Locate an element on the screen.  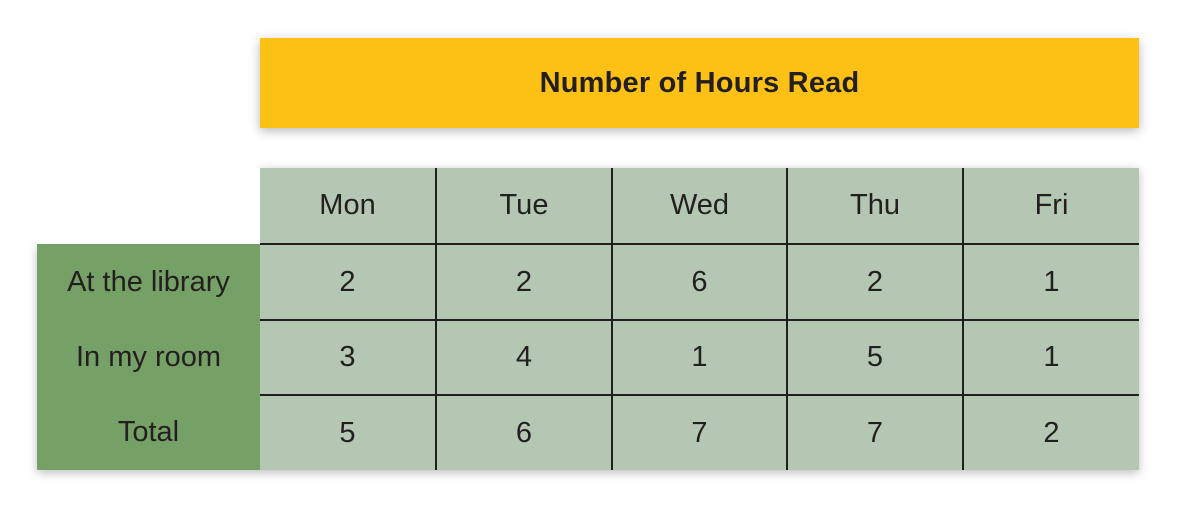
column-header-mon: Mon is located at coordinates (348, 206).